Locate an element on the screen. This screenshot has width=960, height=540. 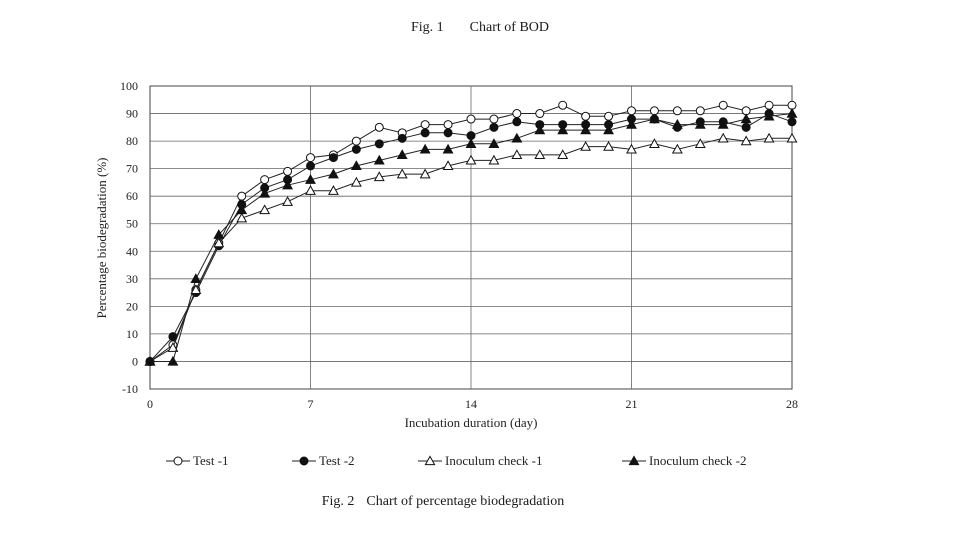
figure-bottom-caption: Fig. 2 Chart of percentage biodegradation is located at coordinates (443, 502).